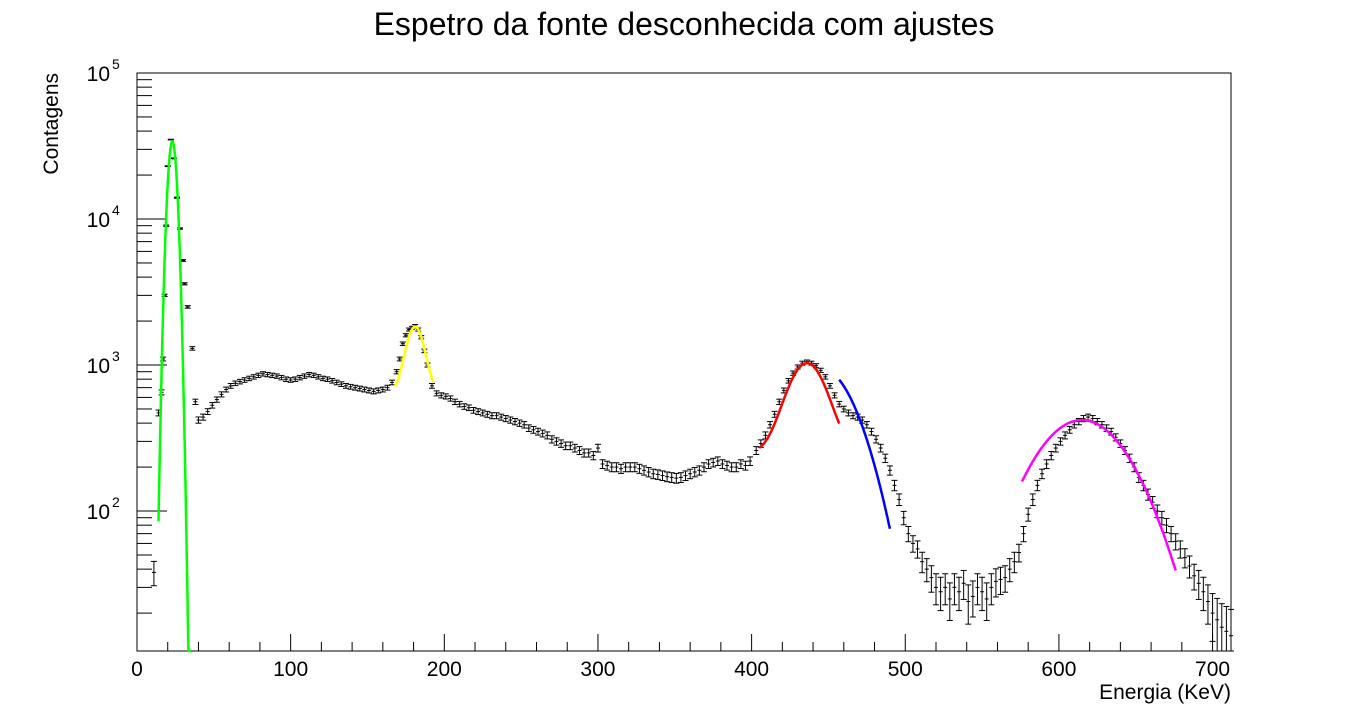 The height and width of the screenshot is (728, 1368). Describe the element at coordinates (751, 669) in the screenshot. I see `x-tick-label: 400` at that location.